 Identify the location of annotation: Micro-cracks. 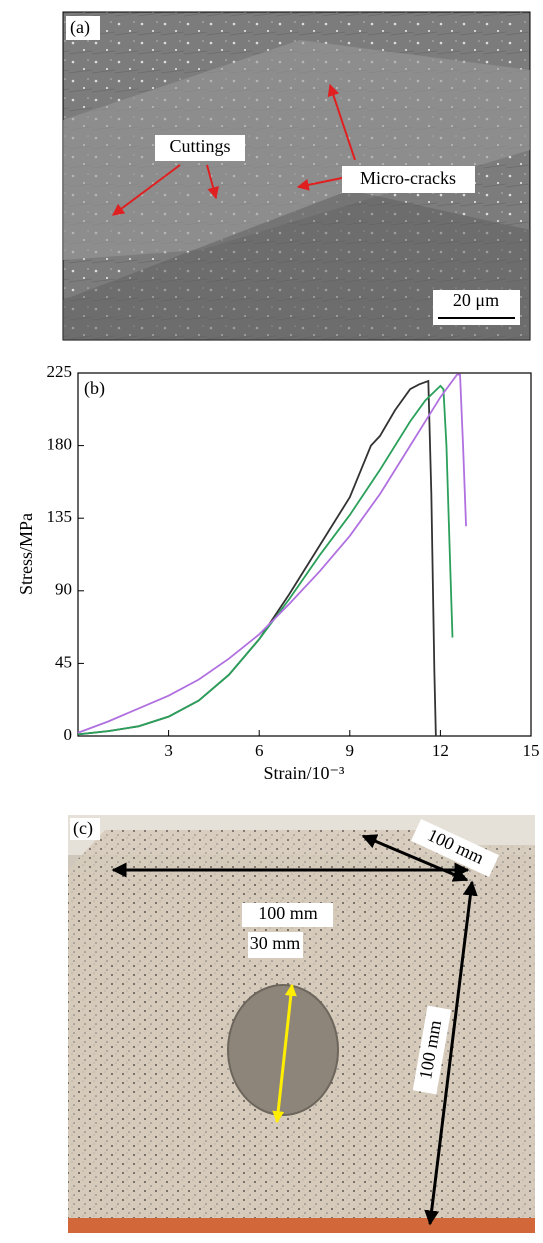
(408, 178).